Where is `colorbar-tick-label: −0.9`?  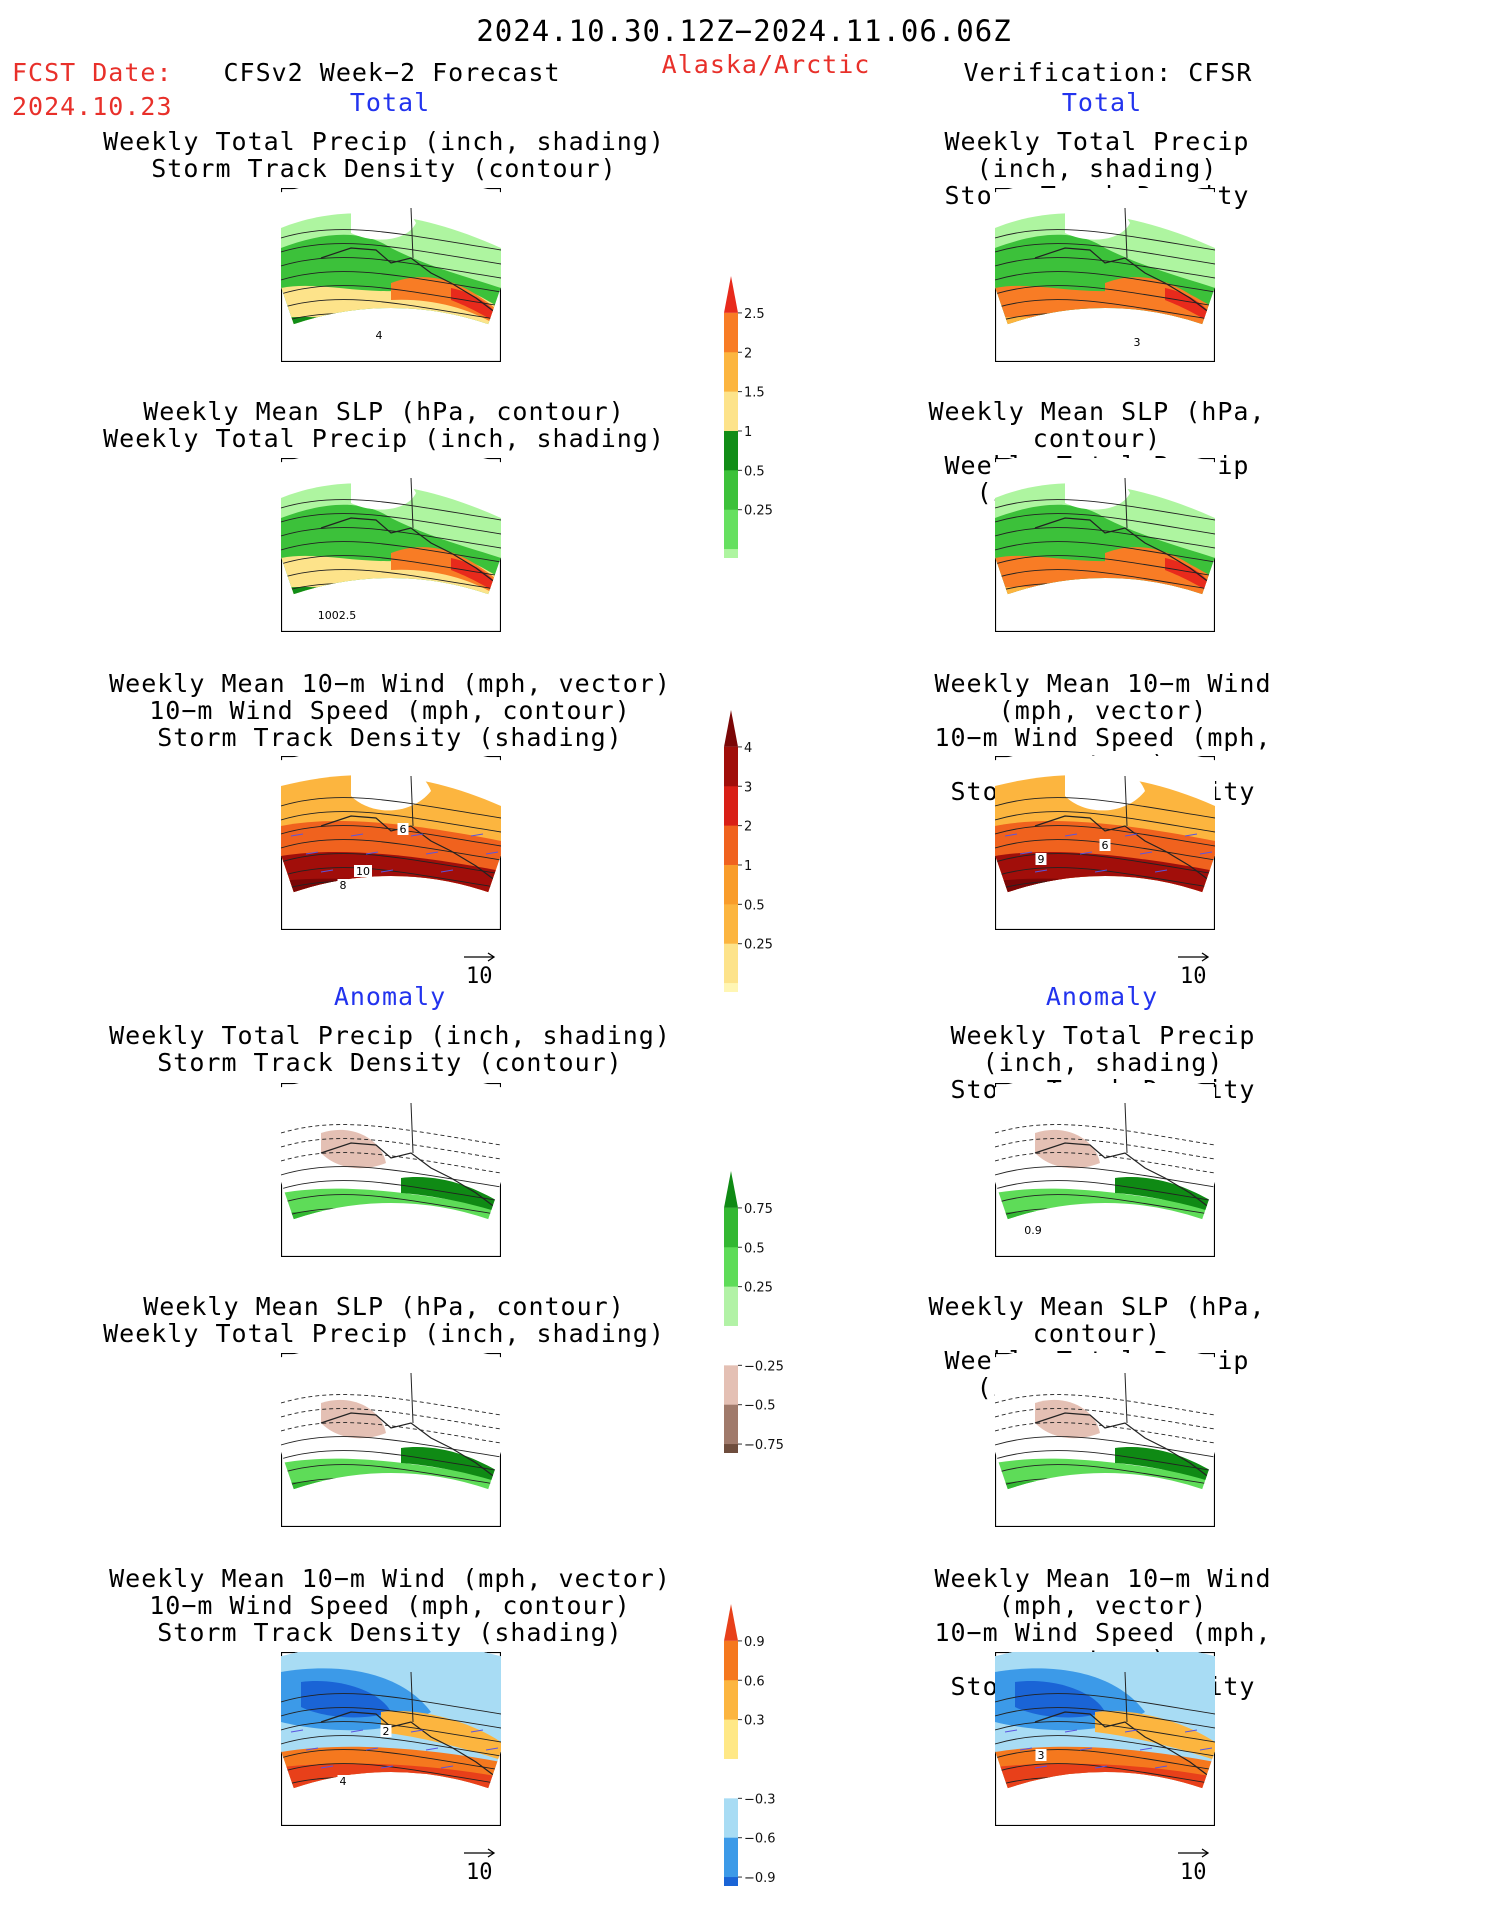
colorbar-tick-label: −0.9 is located at coordinates (760, 1878).